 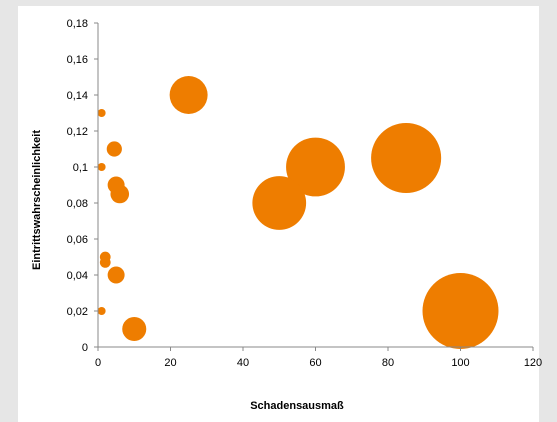 I want to click on y-tick-label-7: 0,14, so click(x=77, y=96).